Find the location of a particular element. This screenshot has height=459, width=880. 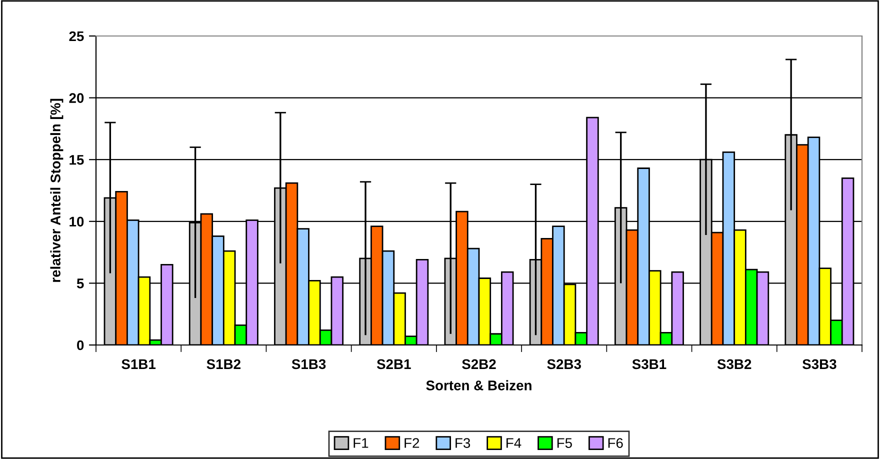

legend-label: F1 is located at coordinates (361, 443).